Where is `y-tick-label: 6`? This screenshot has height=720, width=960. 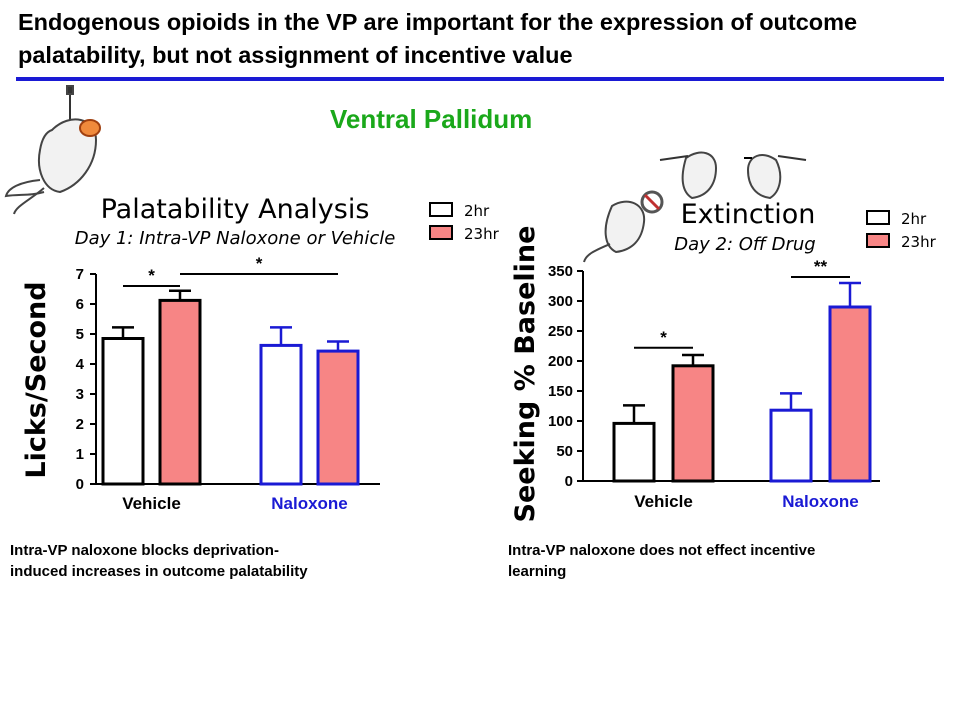
y-tick-label: 6 is located at coordinates (80, 304).